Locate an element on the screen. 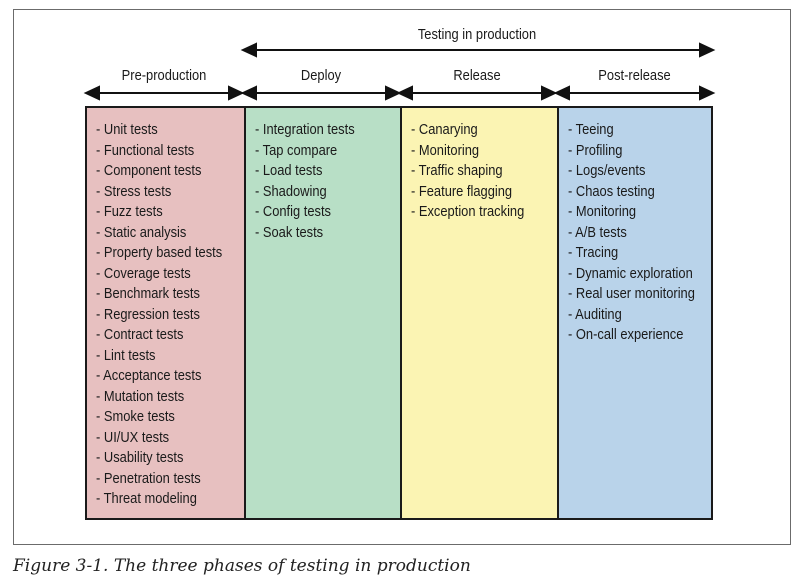  test-item: - Usability tests is located at coordinates (140, 457).